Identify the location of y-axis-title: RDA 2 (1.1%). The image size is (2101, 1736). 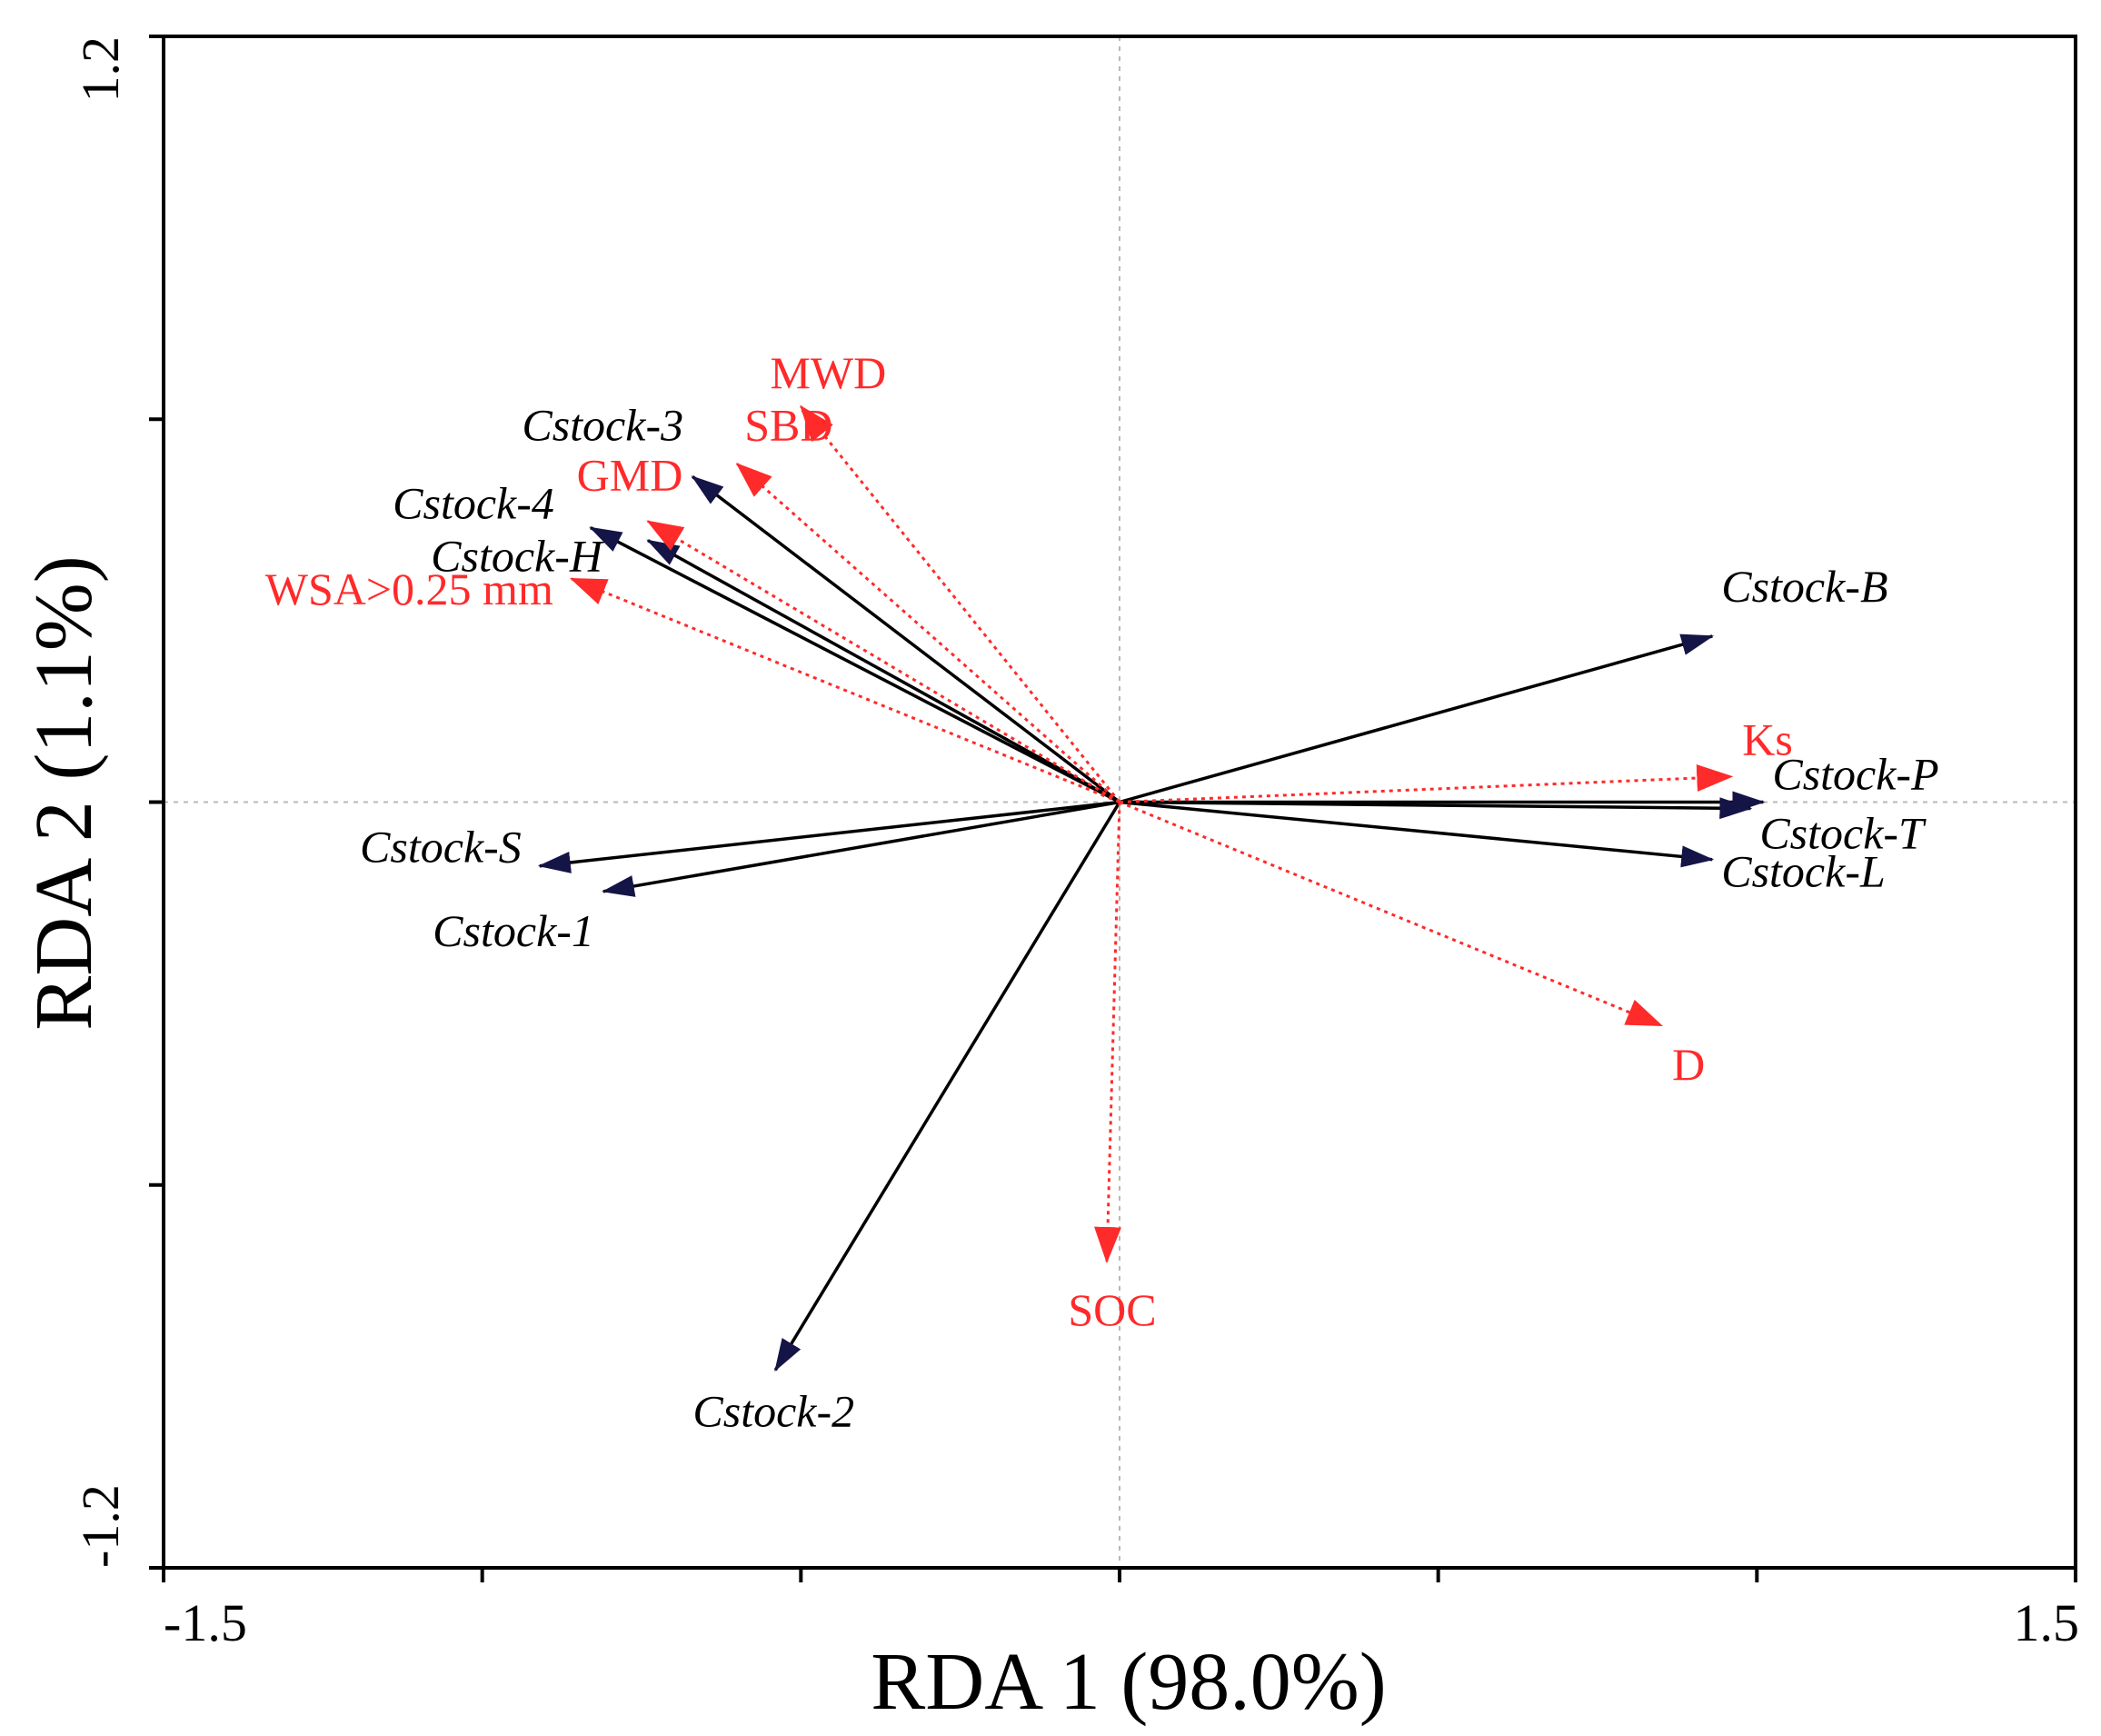
(64, 792).